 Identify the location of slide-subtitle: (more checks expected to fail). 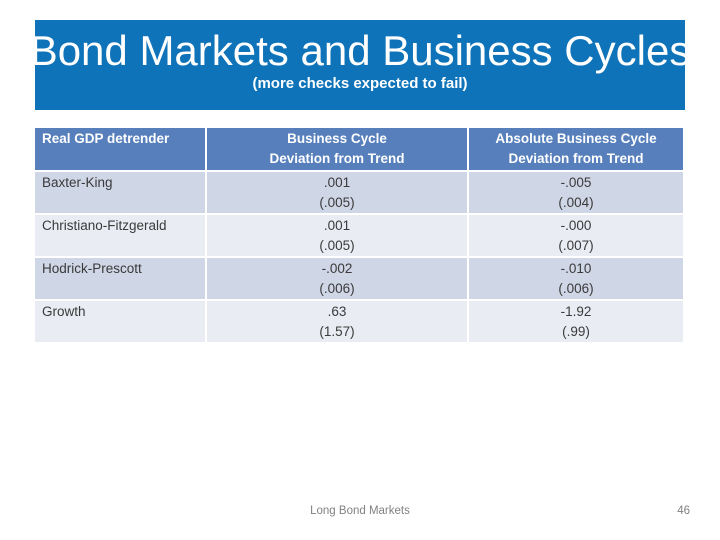
(360, 84).